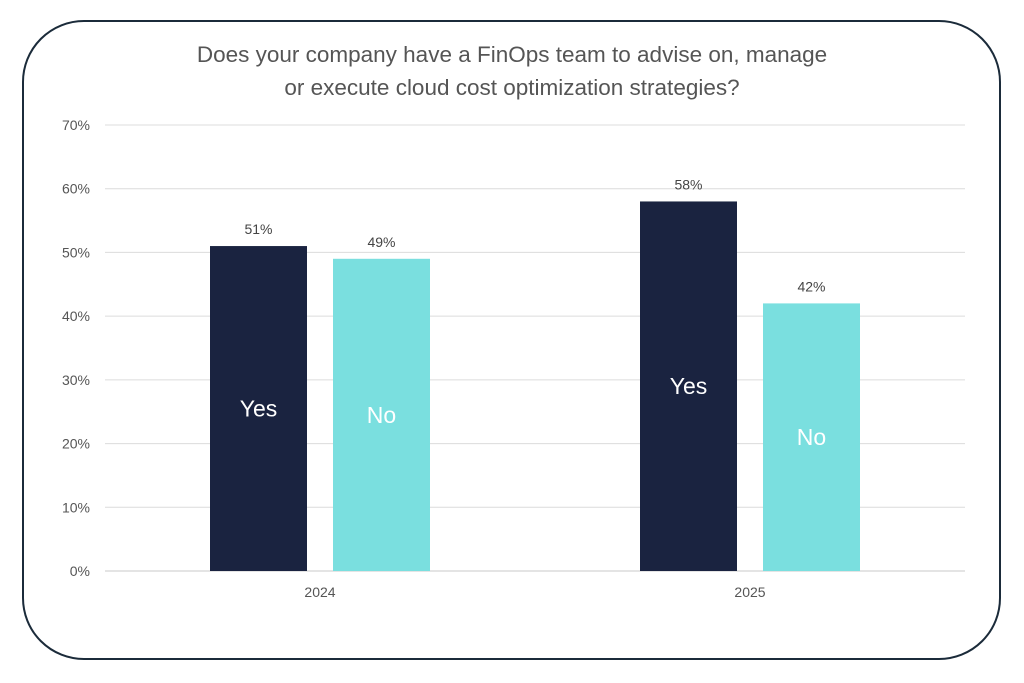 The image size is (1024, 683). I want to click on data-label: 42%, so click(811, 286).